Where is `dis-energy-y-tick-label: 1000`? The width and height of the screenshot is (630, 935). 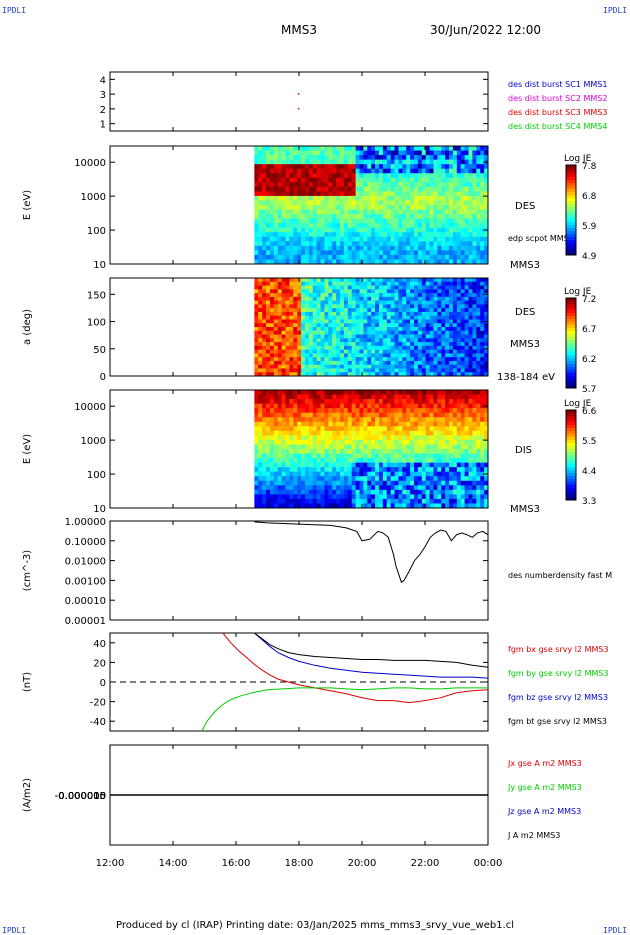
dis-energy-y-tick-label: 1000 is located at coordinates (93, 441).